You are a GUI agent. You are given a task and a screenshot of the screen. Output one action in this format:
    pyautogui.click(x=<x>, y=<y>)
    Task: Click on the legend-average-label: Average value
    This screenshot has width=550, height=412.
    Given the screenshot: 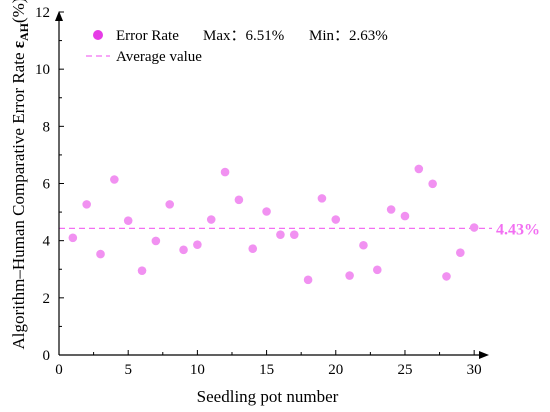 What is the action you would take?
    pyautogui.click(x=159, y=57)
    